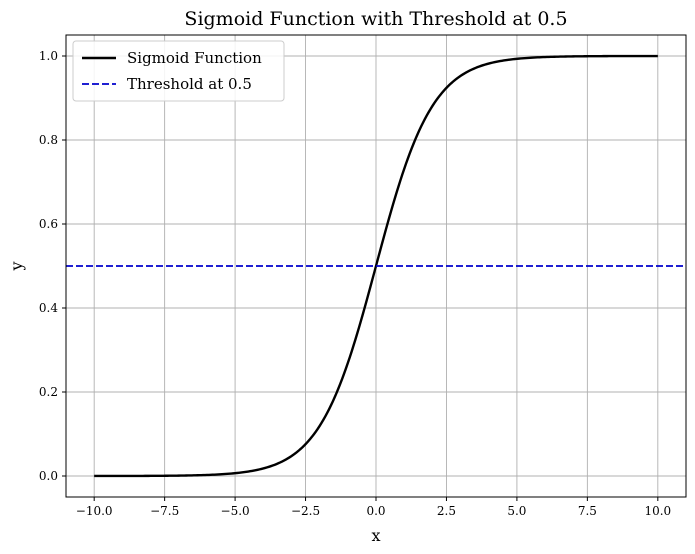 The height and width of the screenshot is (554, 695). I want to click on legend-box, so click(178, 71).